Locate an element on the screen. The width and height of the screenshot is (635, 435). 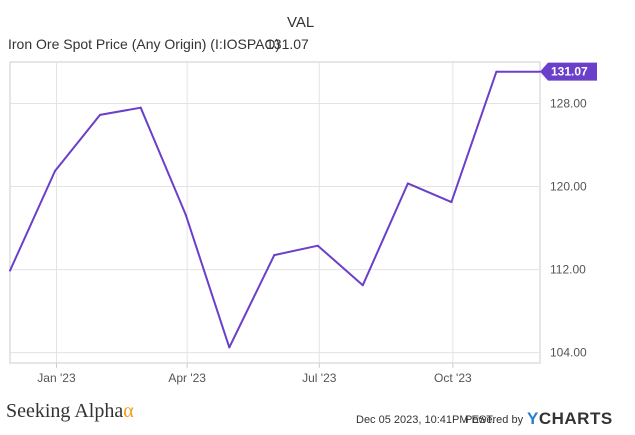
chart-timestamp: Dec 05 2023, 10:41PM EST. is located at coordinates (425, 420).